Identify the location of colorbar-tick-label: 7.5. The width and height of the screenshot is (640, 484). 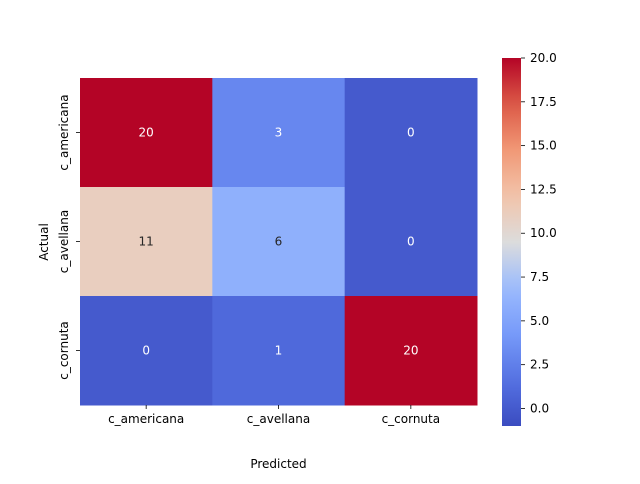
(539, 277).